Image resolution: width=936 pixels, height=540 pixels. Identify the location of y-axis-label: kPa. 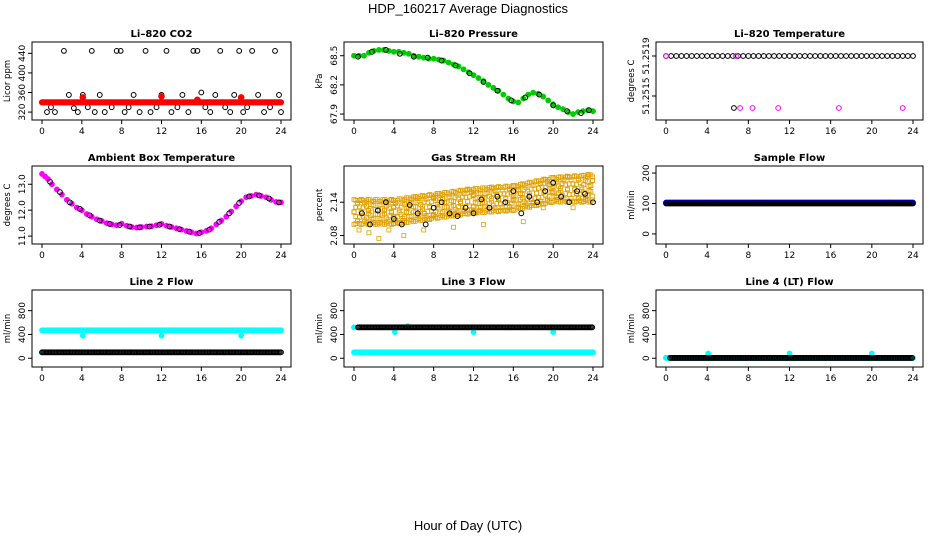
(320, 81).